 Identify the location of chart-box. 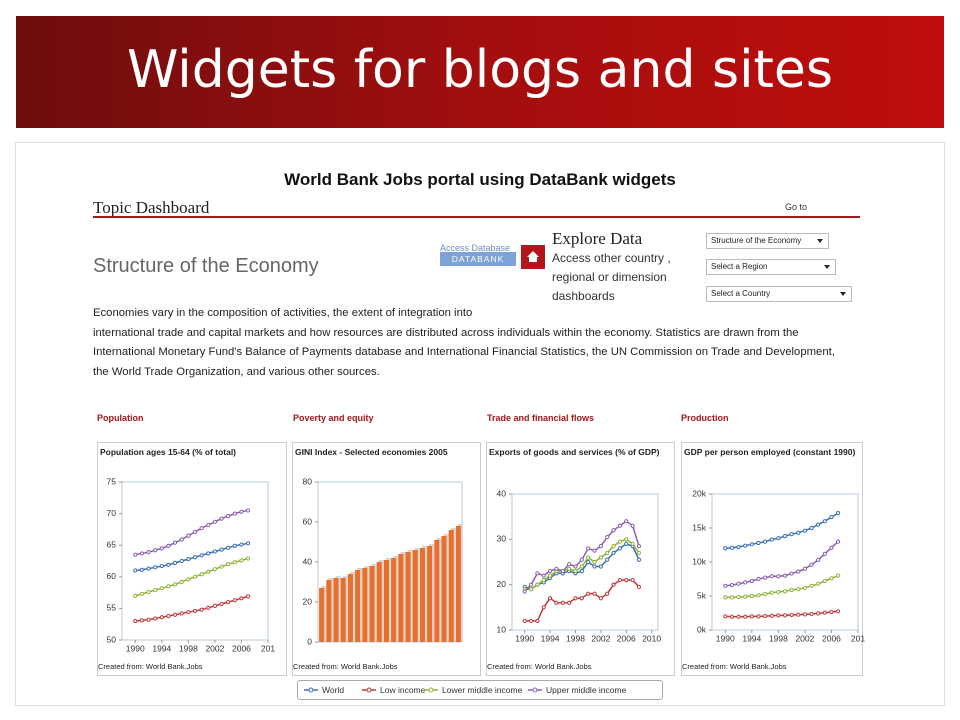
(192, 559).